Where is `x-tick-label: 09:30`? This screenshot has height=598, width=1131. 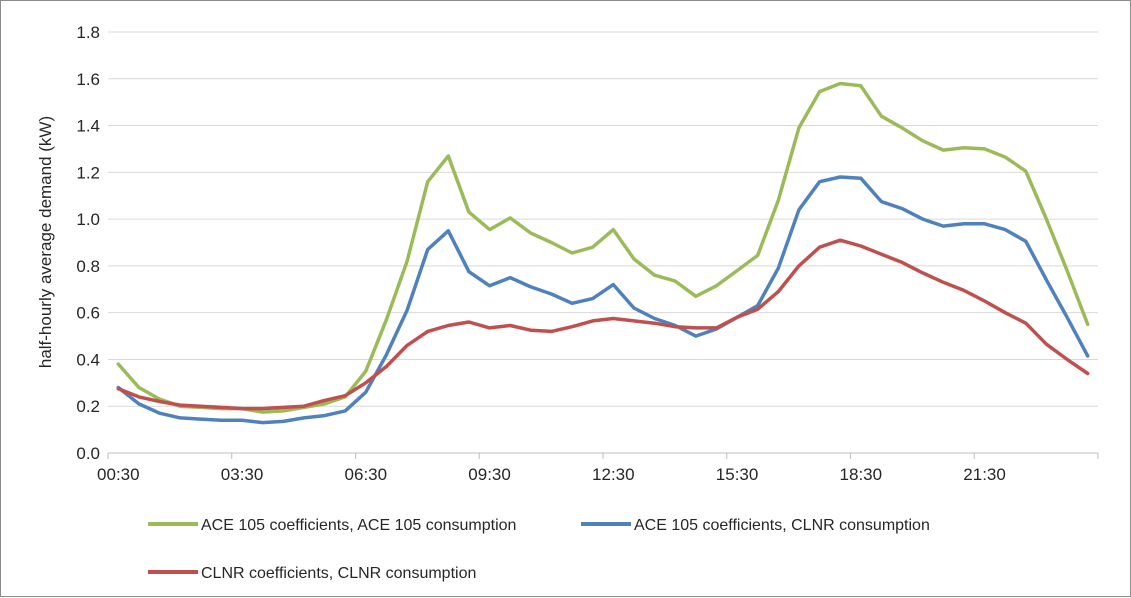 x-tick-label: 09:30 is located at coordinates (489, 474).